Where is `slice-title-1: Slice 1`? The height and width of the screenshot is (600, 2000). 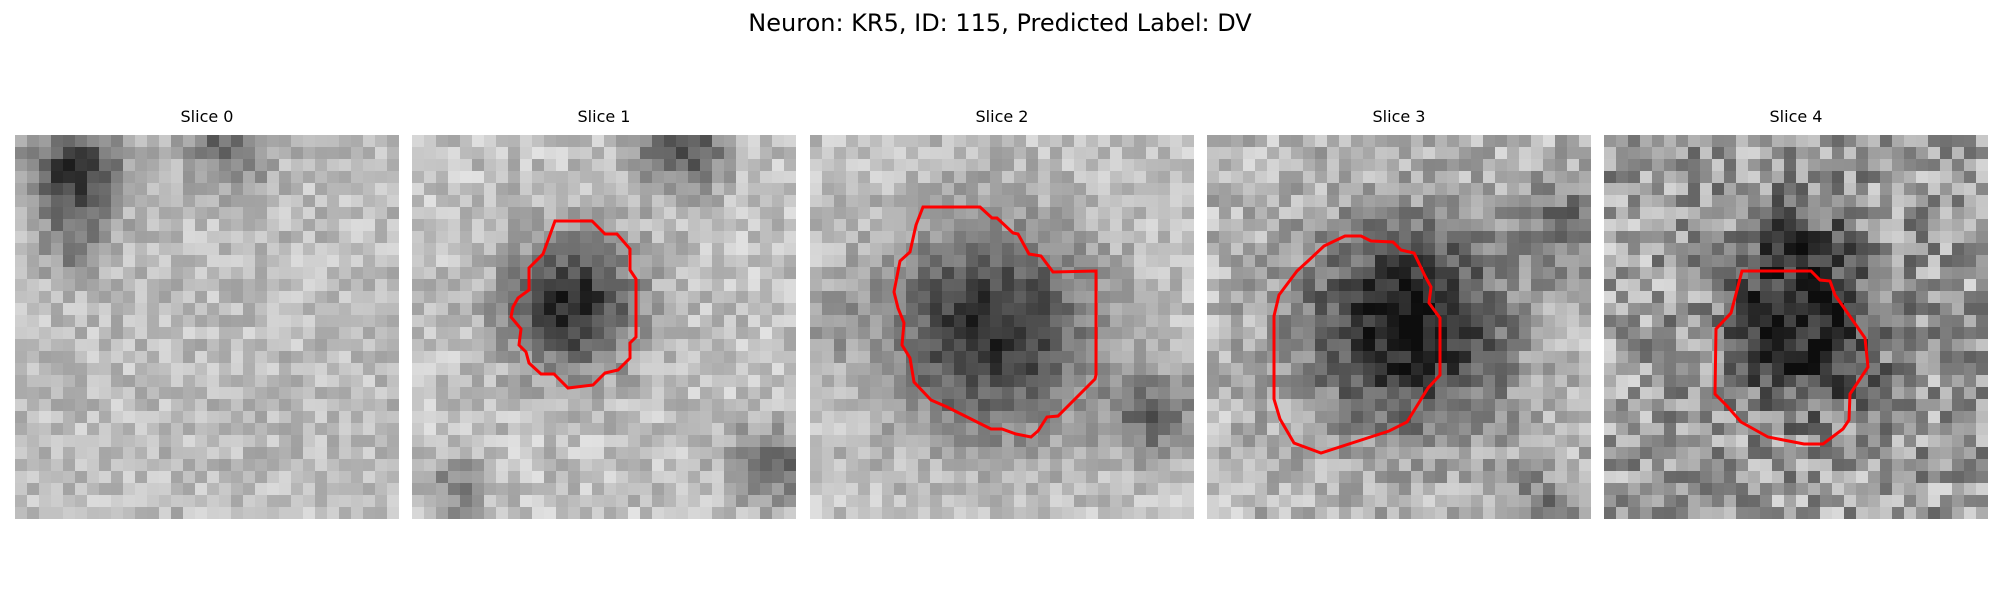
slice-title-1: Slice 1 is located at coordinates (604, 116).